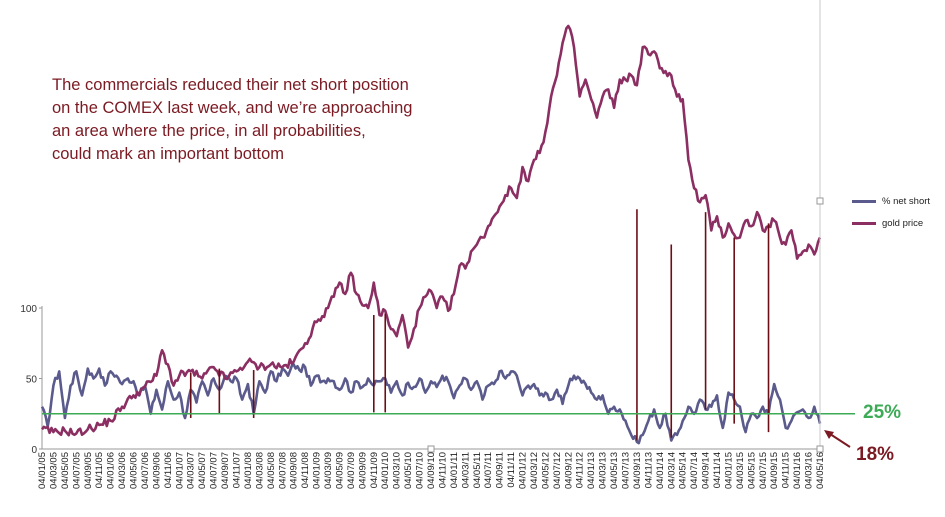 This screenshot has width=945, height=517. What do you see at coordinates (99, 470) in the screenshot?
I see `x-tick-label: 04/11/05` at bounding box center [99, 470].